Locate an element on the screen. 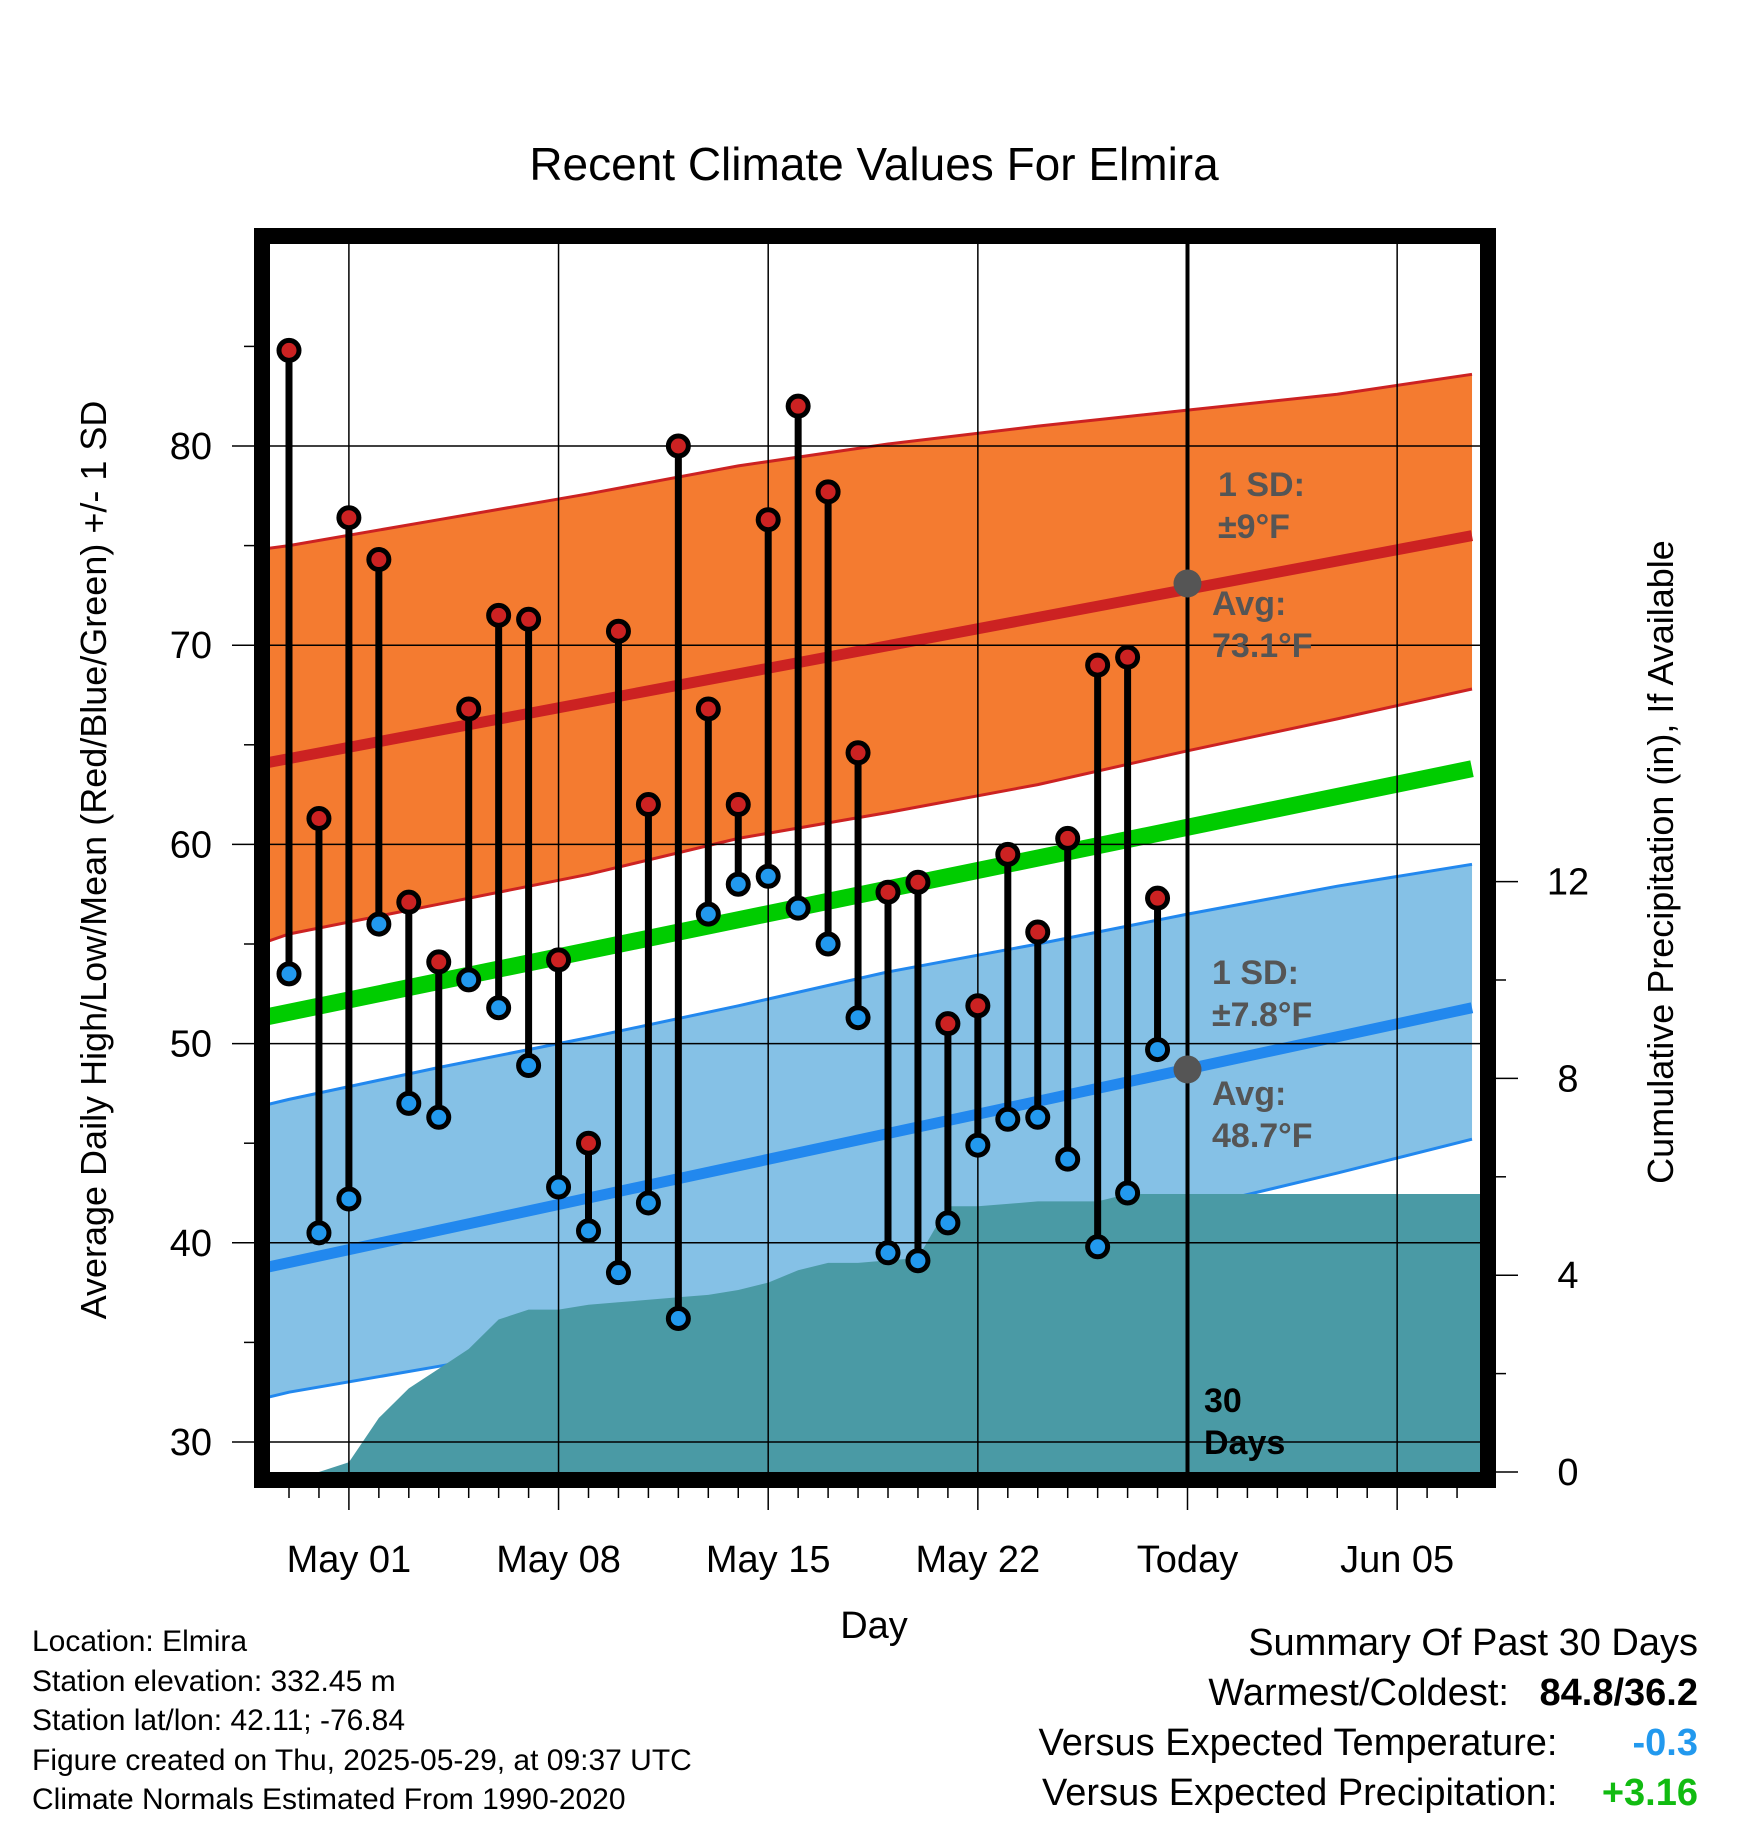  window-count: 30 is located at coordinates (1223, 1401).